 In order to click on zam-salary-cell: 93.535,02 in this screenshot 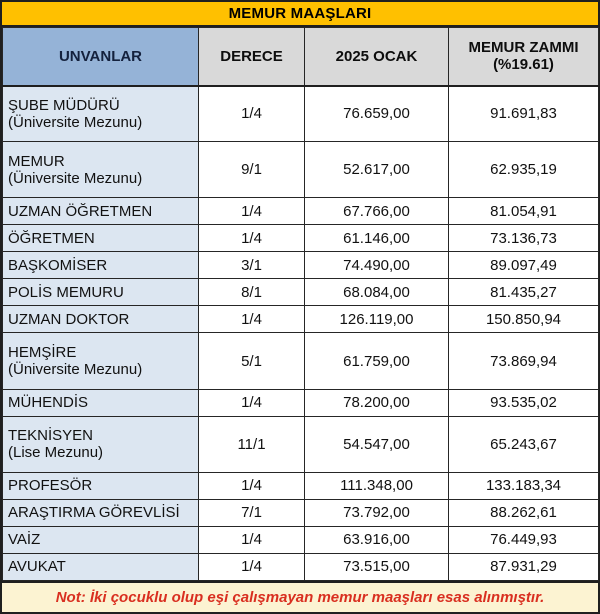, I will do `click(523, 402)`.